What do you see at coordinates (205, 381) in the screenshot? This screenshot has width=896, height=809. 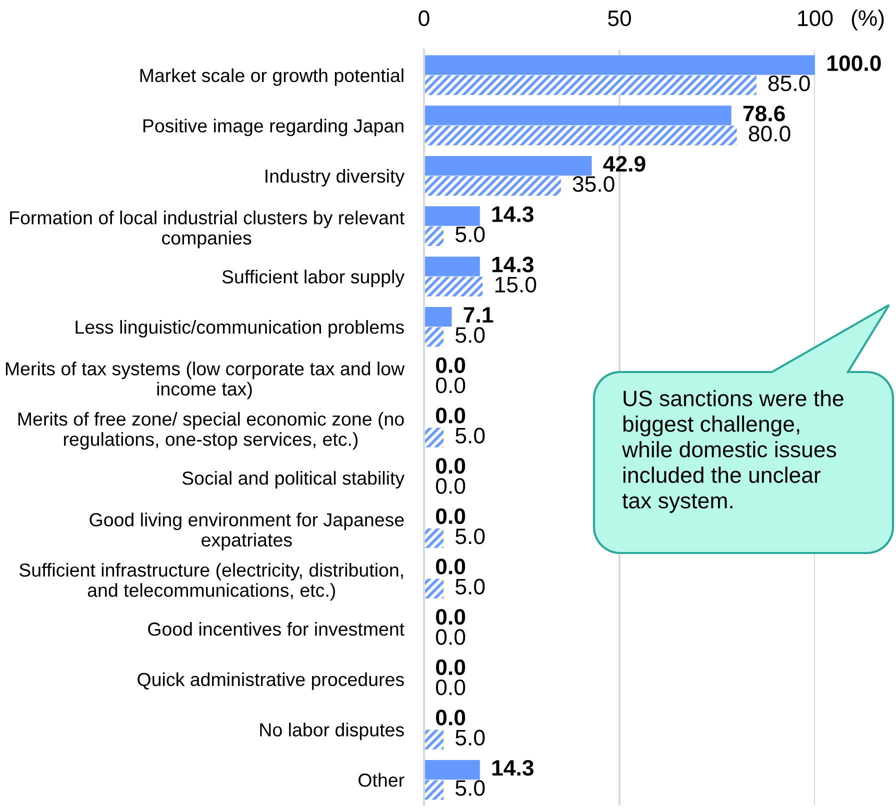 I see `y-tick-label: Merits of tax systems (low corporate tax and low income tax)` at bounding box center [205, 381].